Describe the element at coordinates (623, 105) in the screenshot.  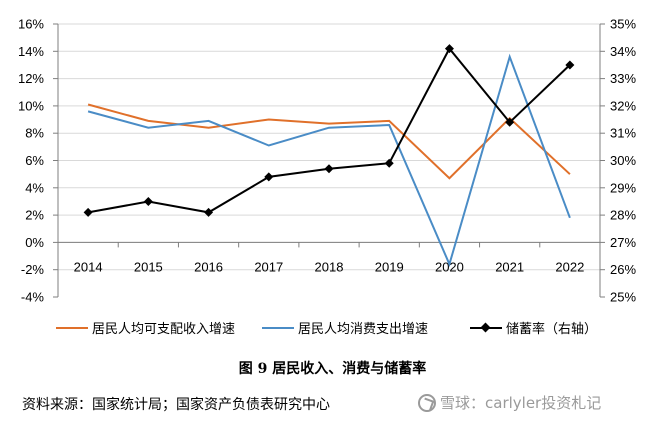
I see `y-right-tick-label: 32%` at that location.